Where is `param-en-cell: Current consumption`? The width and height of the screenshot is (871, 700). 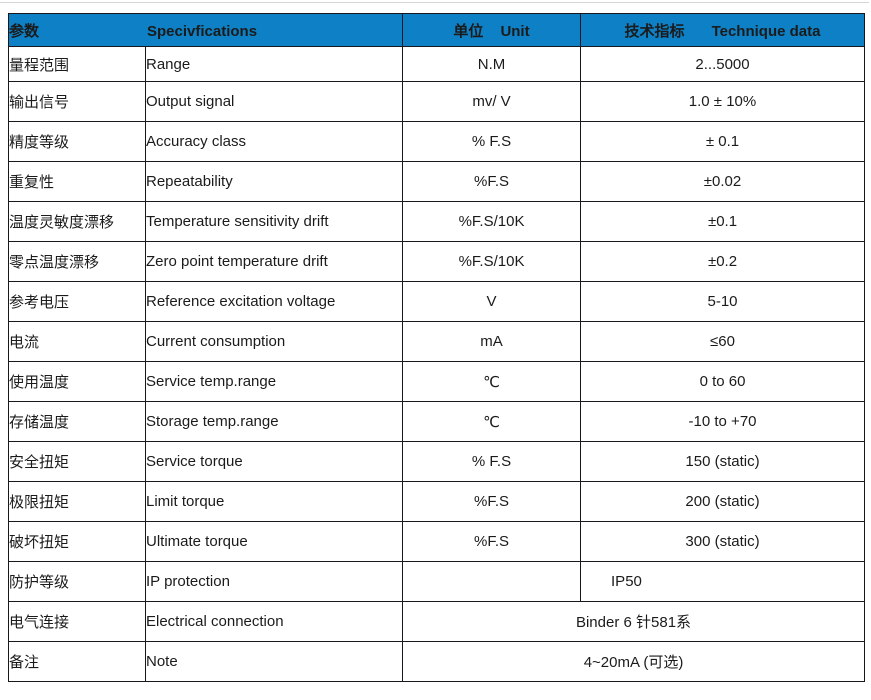 param-en-cell: Current consumption is located at coordinates (274, 341).